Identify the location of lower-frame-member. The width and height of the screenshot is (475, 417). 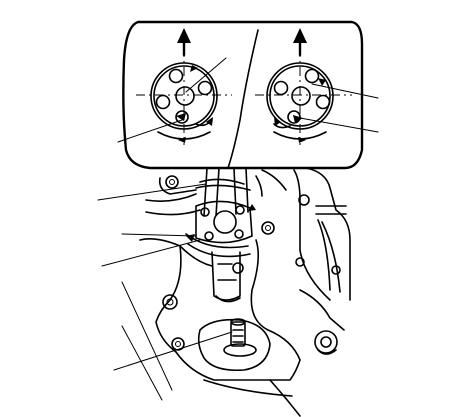
(252, 398).